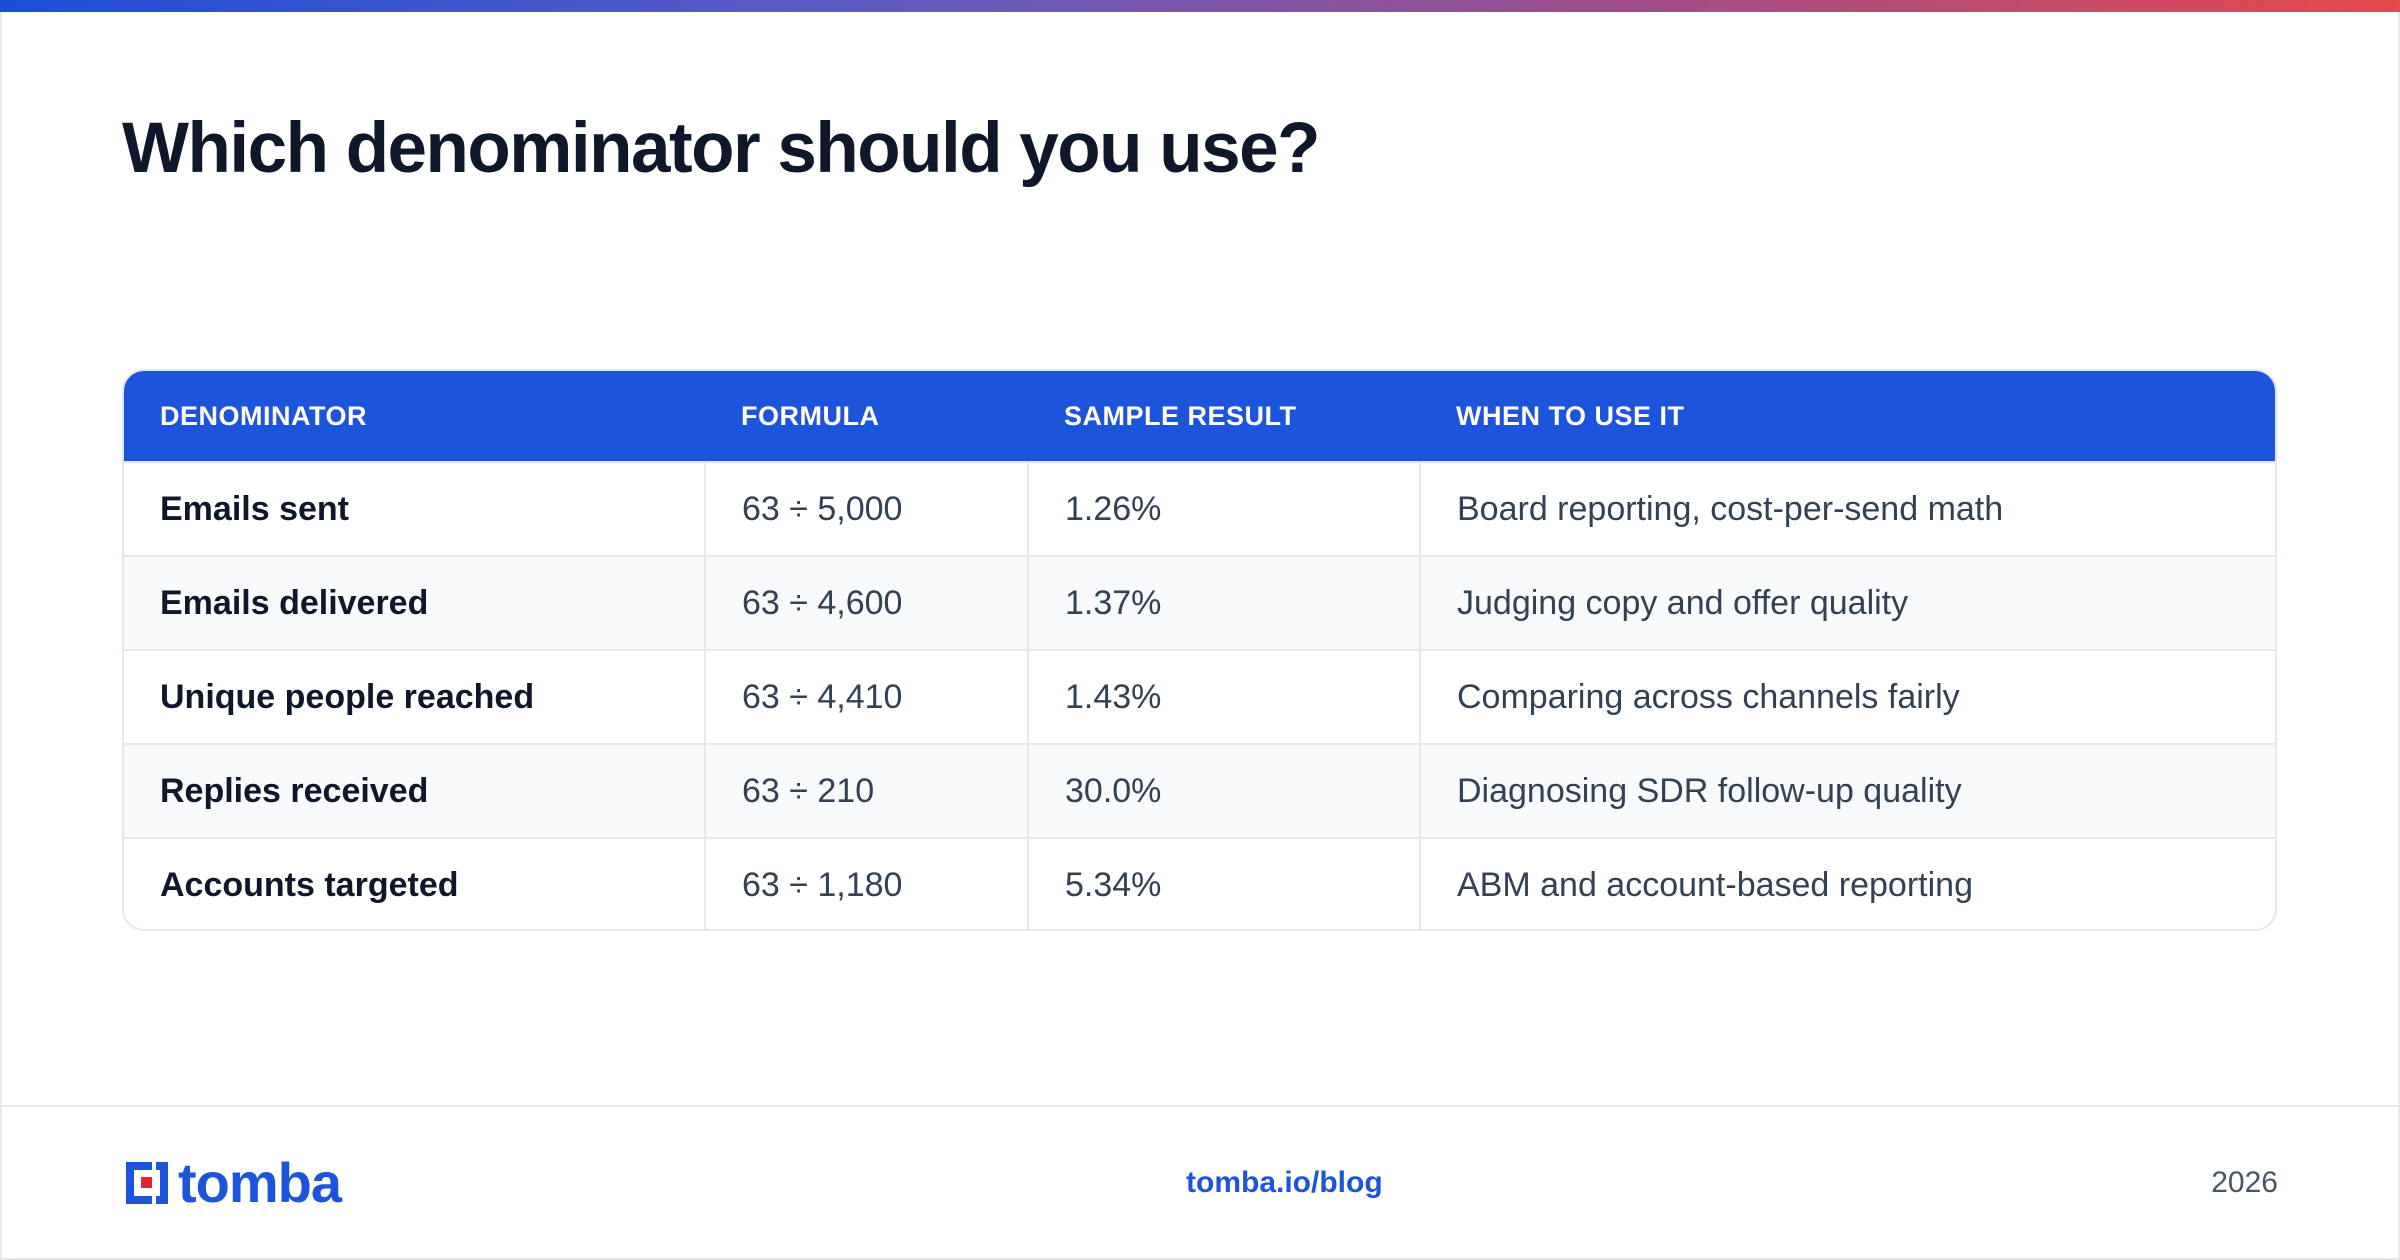 Image resolution: width=2400 pixels, height=1260 pixels. I want to click on footer-divider, so click(1200, 1106).